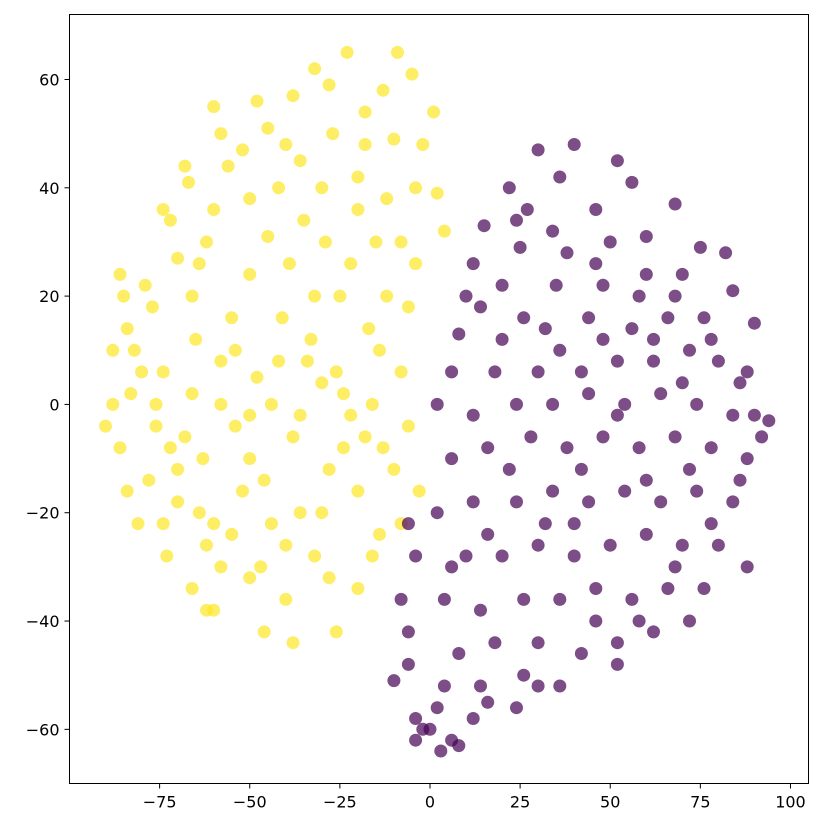 The height and width of the screenshot is (831, 831). Describe the element at coordinates (790, 802) in the screenshot. I see `x-tick-label: 100` at that location.